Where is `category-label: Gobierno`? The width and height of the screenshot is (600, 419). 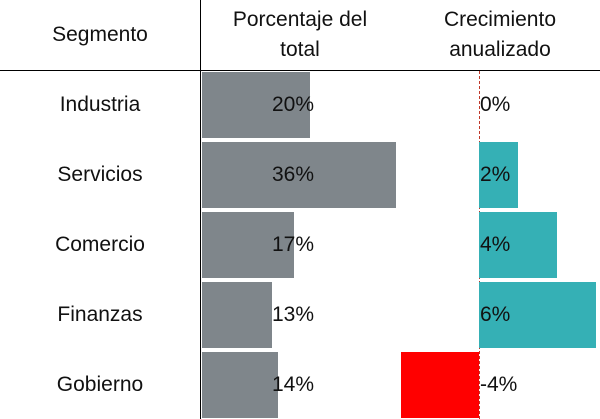 category-label: Gobierno is located at coordinates (100, 384).